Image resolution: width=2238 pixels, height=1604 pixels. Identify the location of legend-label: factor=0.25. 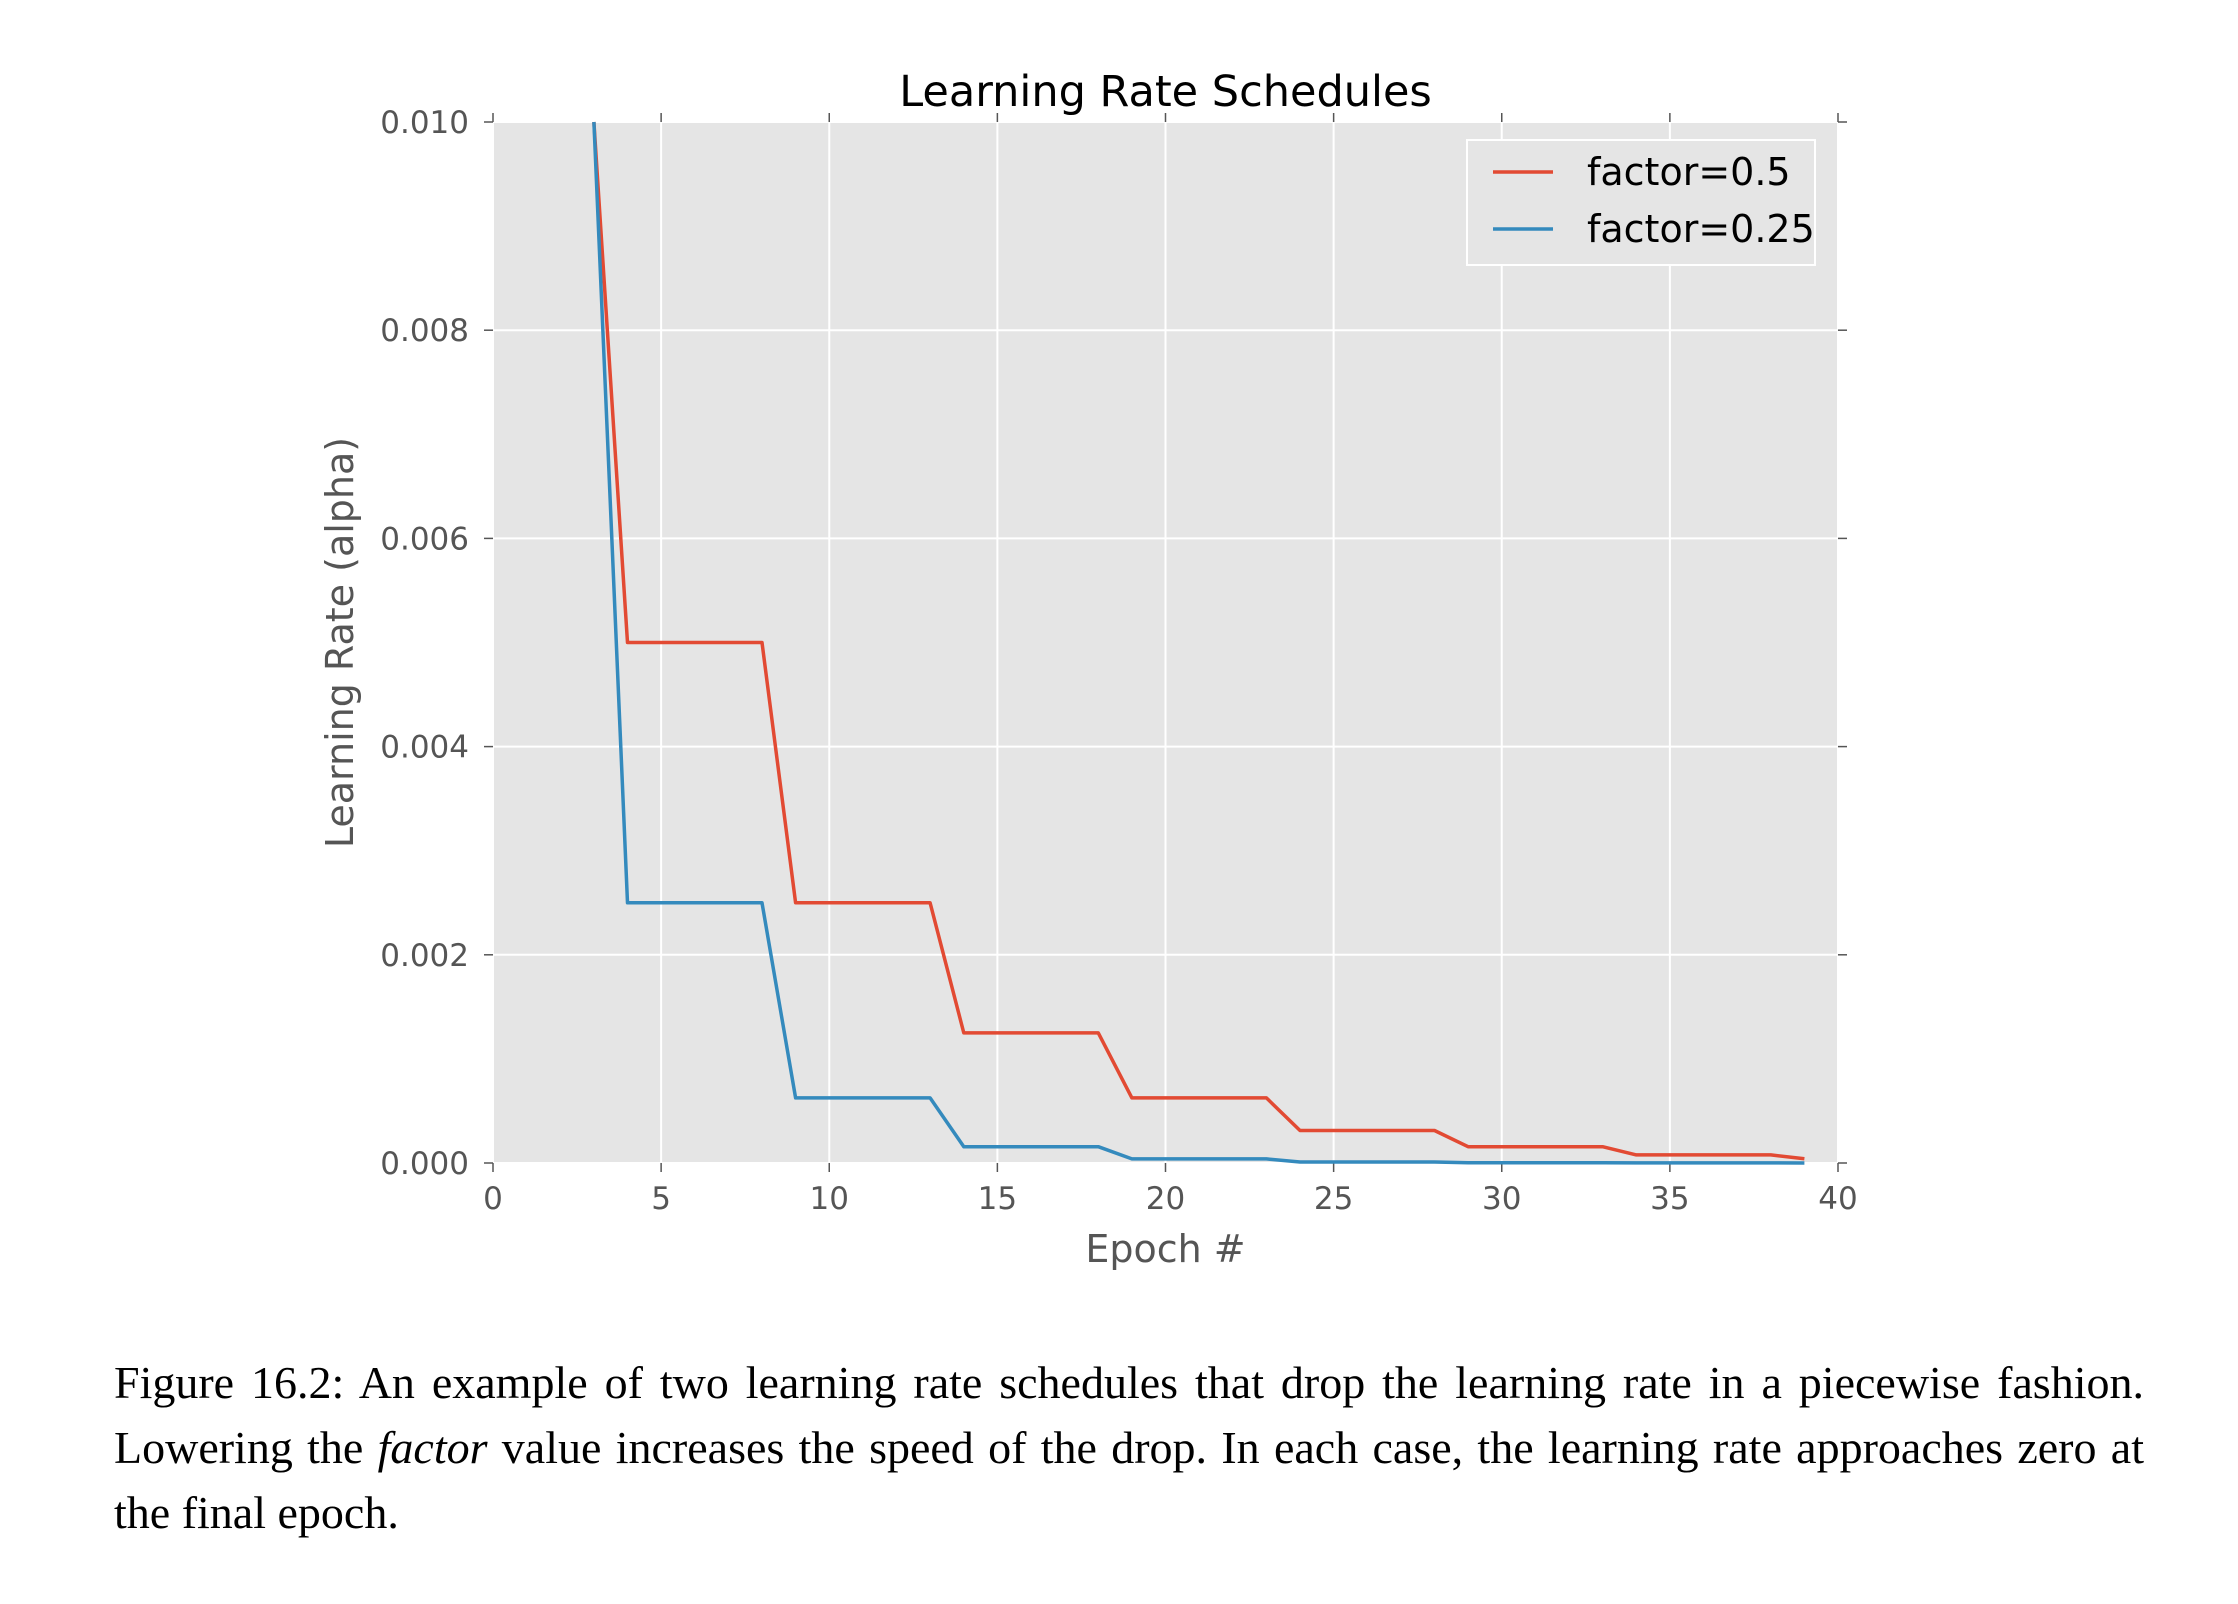
(1701, 229).